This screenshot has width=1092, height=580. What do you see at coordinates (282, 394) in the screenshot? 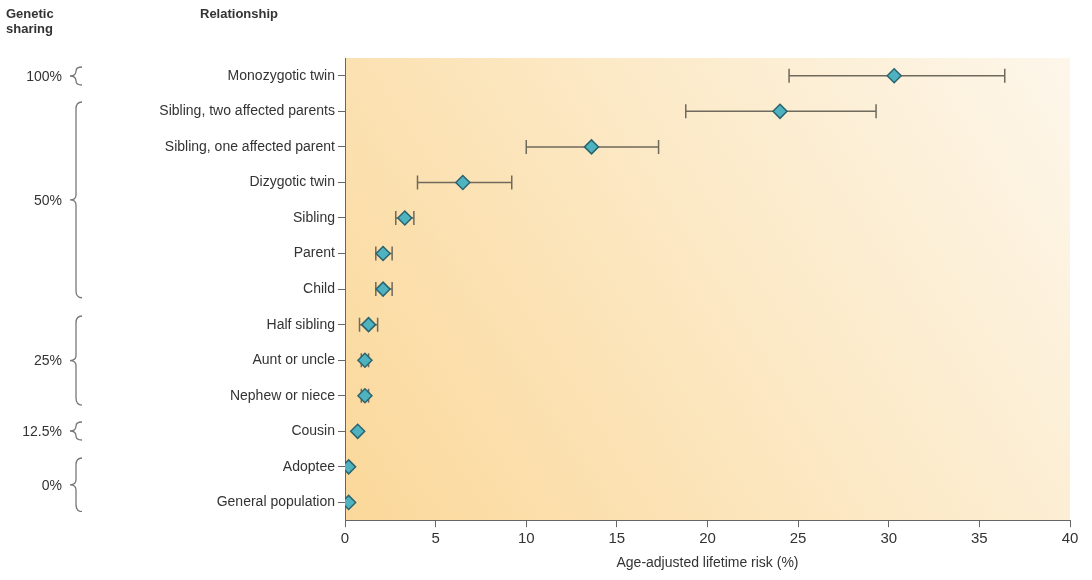
I see `y-tick-label: Nephew or niece` at bounding box center [282, 394].